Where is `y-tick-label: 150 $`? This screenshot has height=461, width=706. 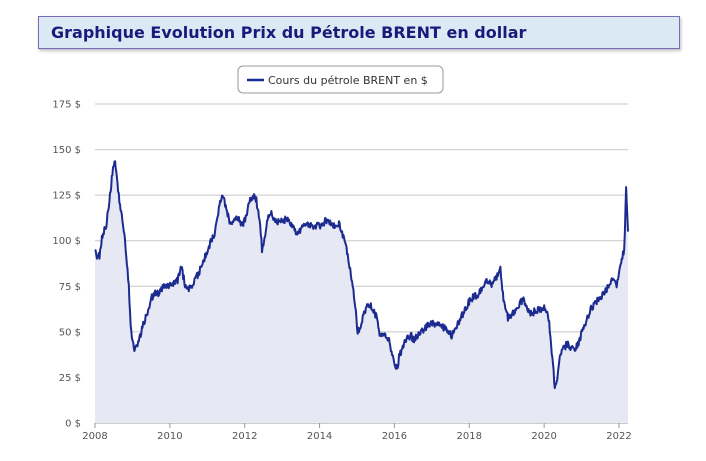
y-tick-label: 150 $ is located at coordinates (66, 150).